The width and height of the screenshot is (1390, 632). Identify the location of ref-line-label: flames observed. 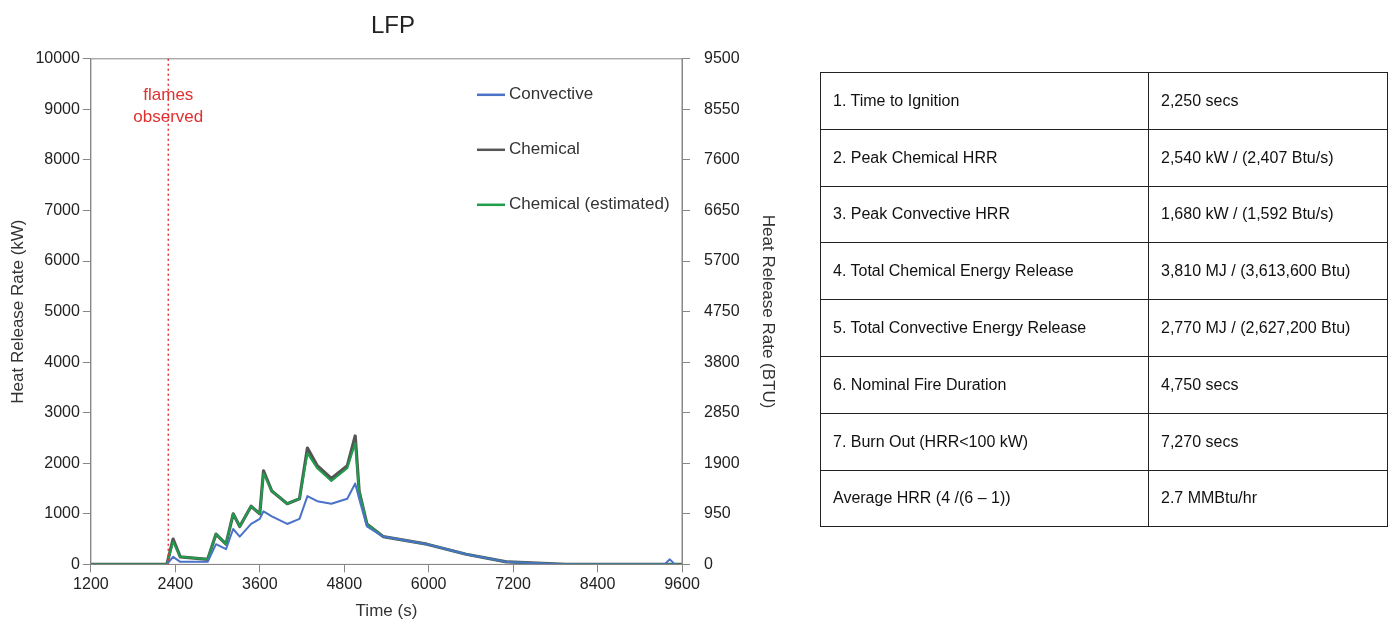
(168, 105).